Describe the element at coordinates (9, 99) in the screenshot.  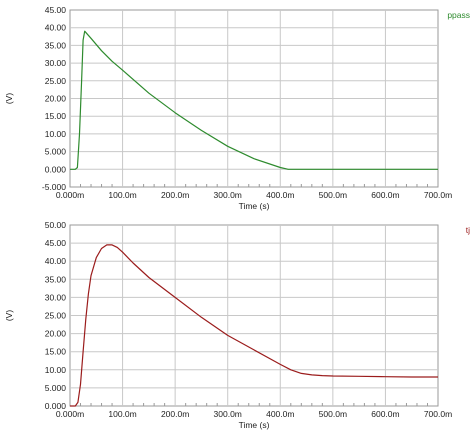
I see `y-axis-label-0: (V)` at that location.